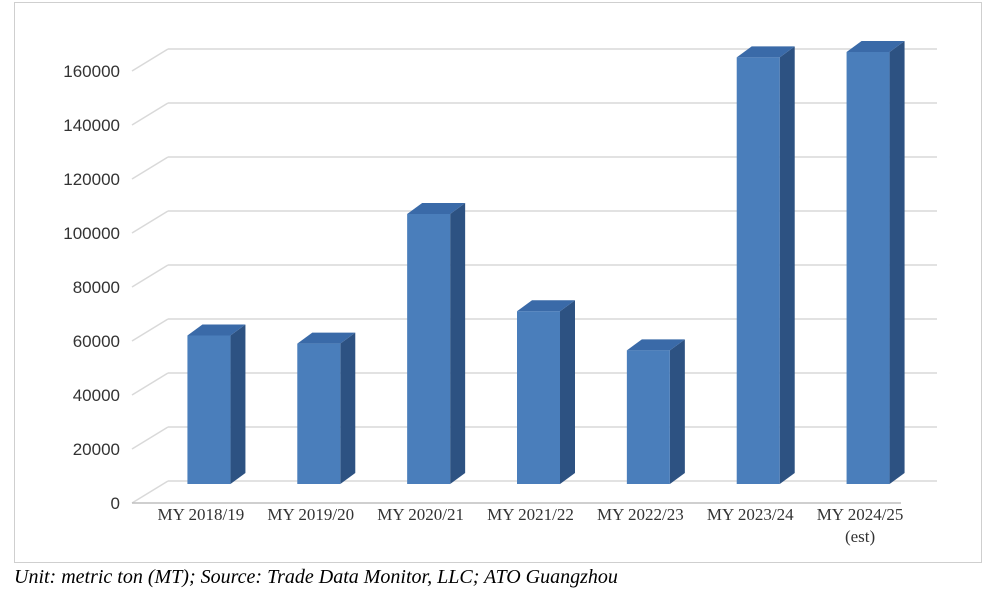  What do you see at coordinates (860, 536) in the screenshot?
I see `x-tick-label-note: (est)` at bounding box center [860, 536].